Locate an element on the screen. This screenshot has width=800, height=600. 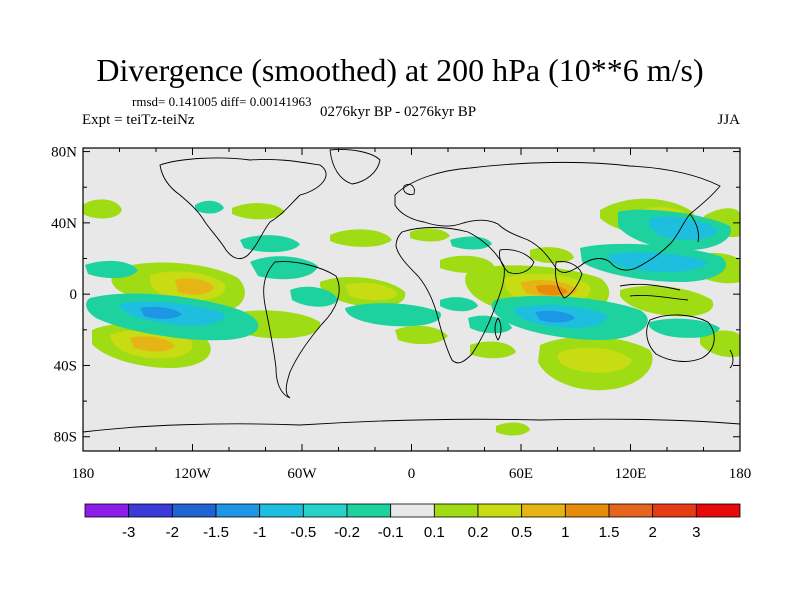
rmsd-label: rmsd= 0.141005 diff= 0.00141963 is located at coordinates (222, 101).